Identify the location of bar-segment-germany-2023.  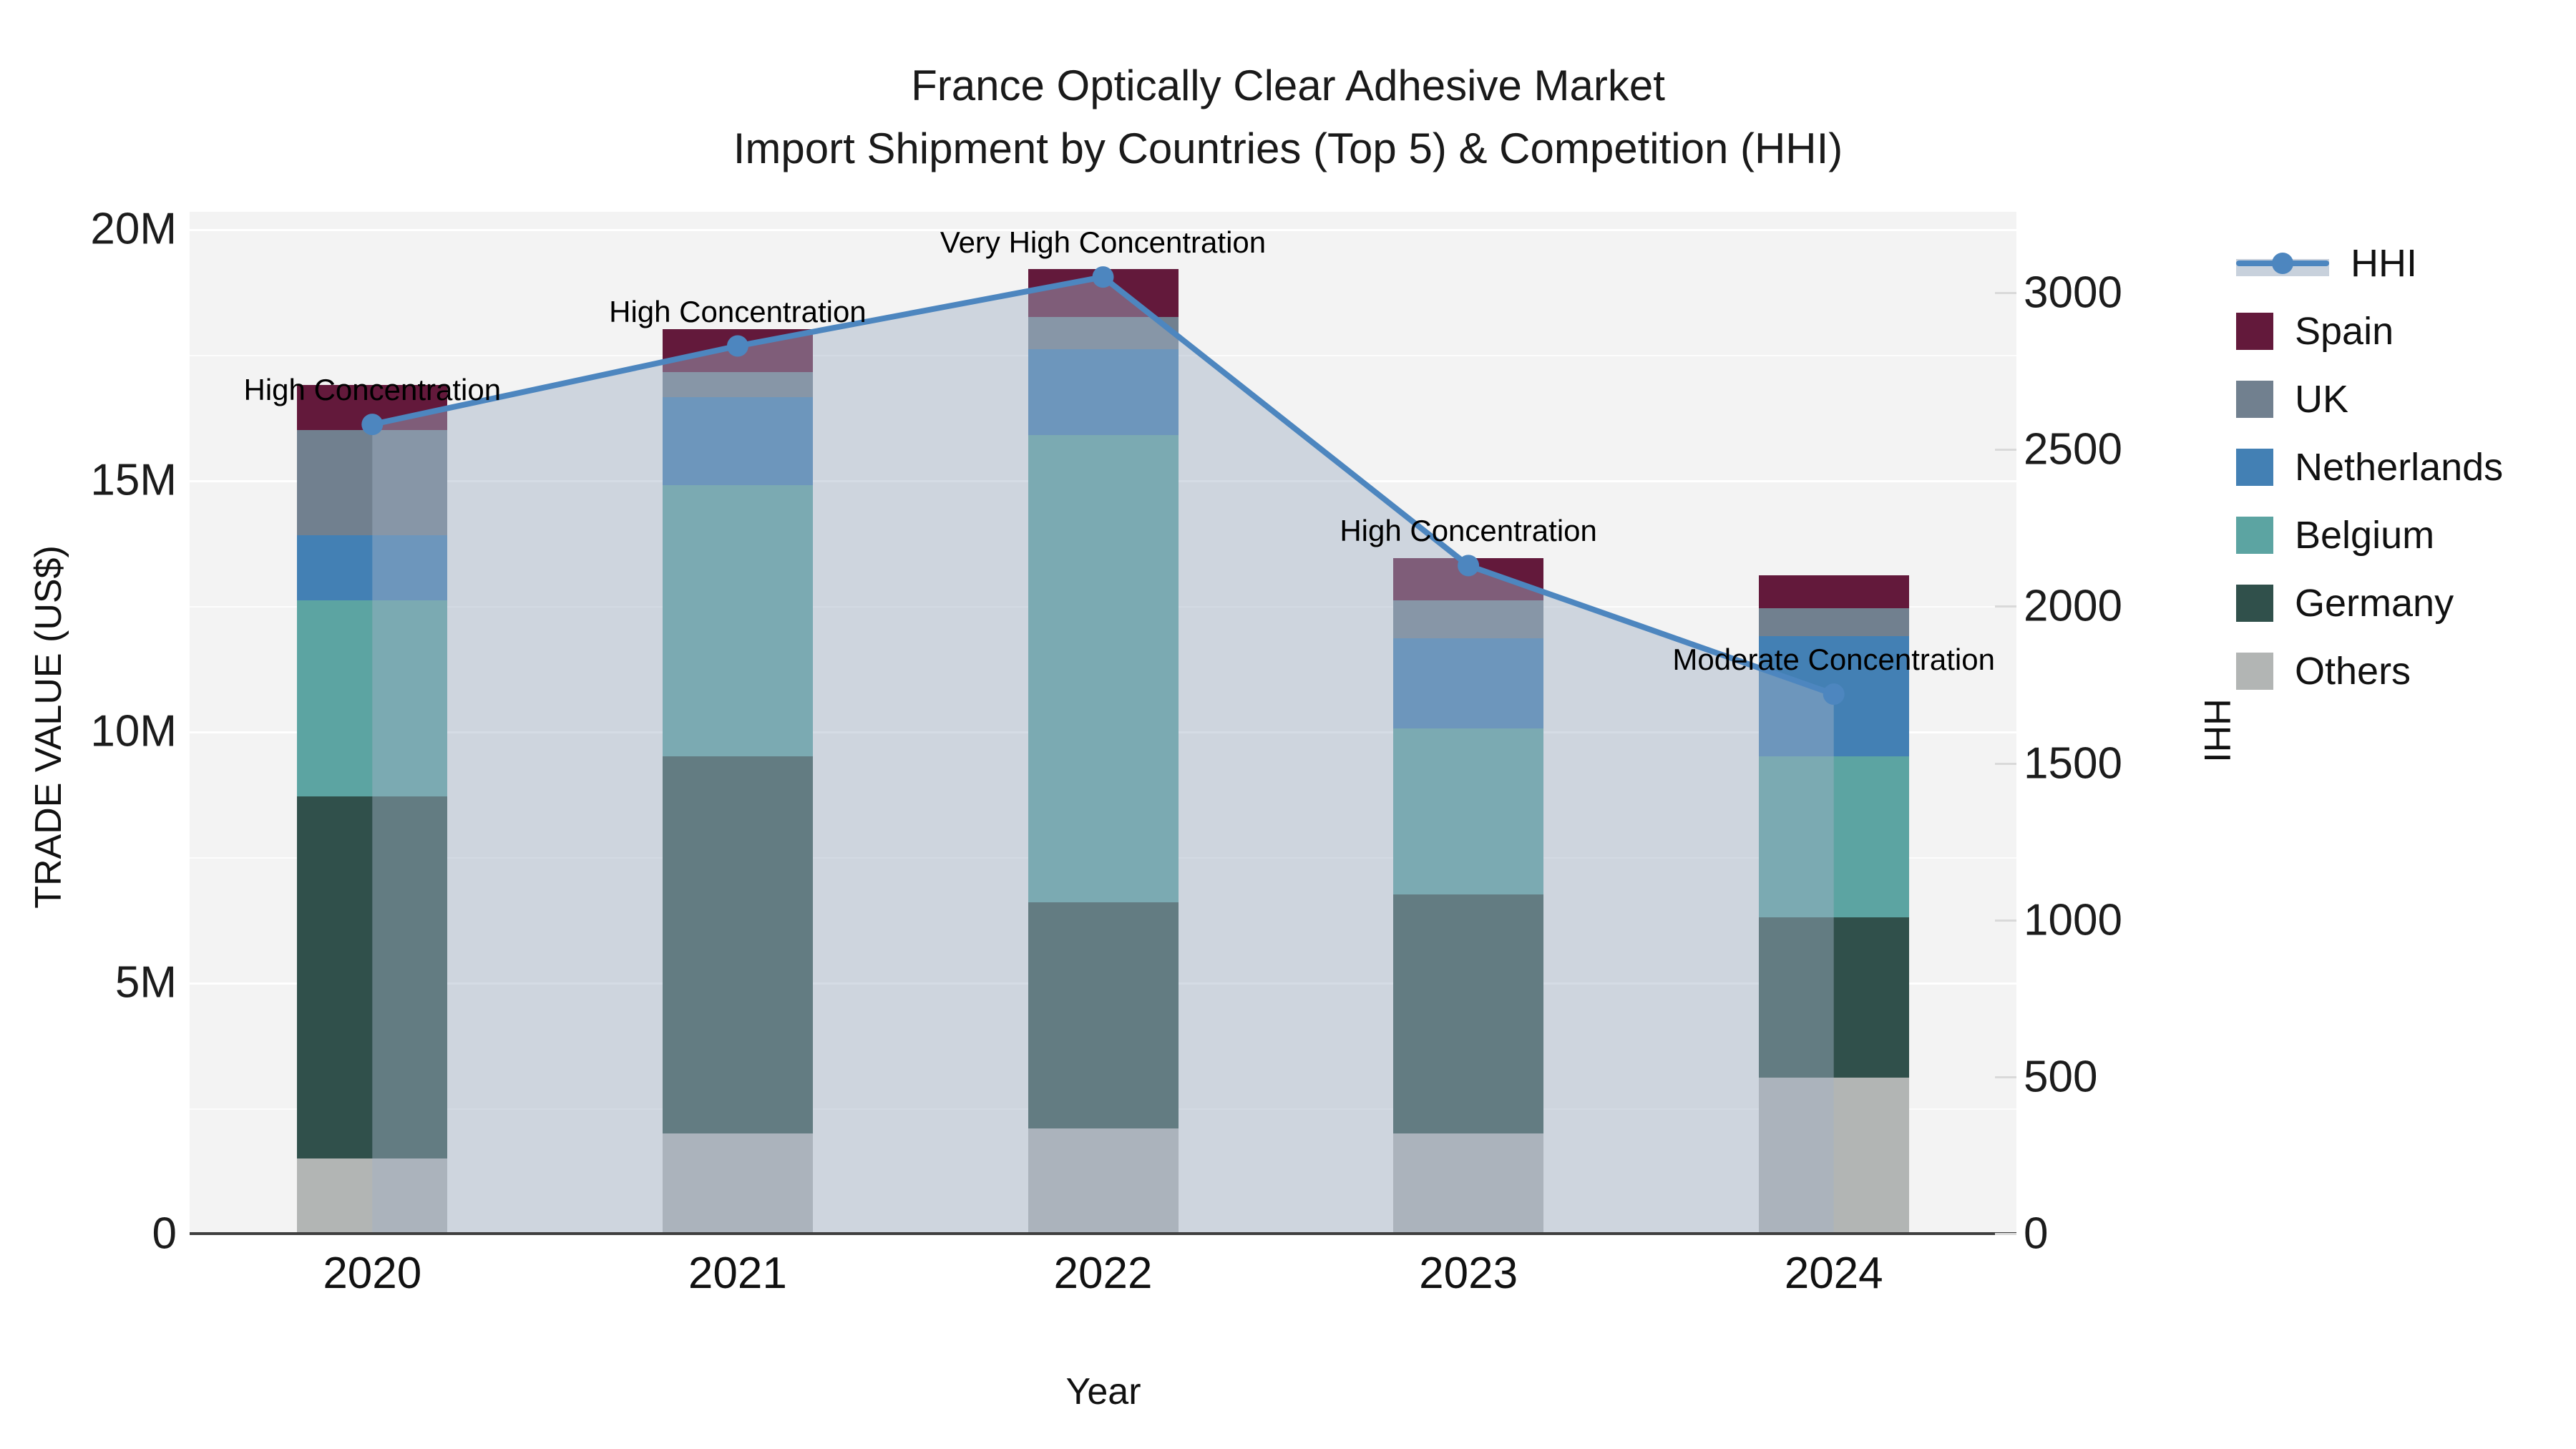
(1468, 1013).